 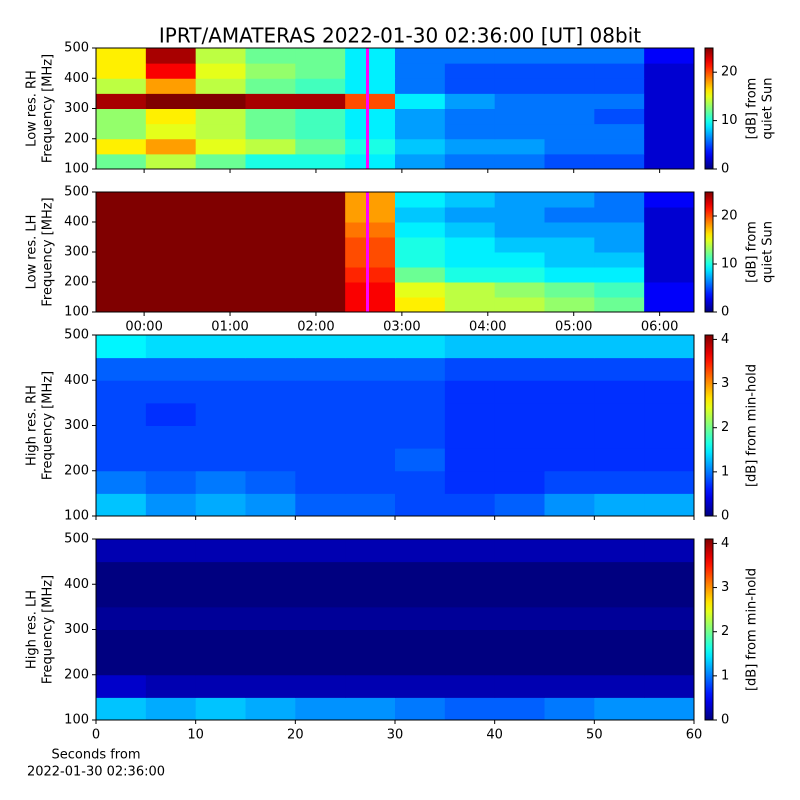 What do you see at coordinates (659, 327) in the screenshot?
I see `x-tick-label: 06:00` at bounding box center [659, 327].